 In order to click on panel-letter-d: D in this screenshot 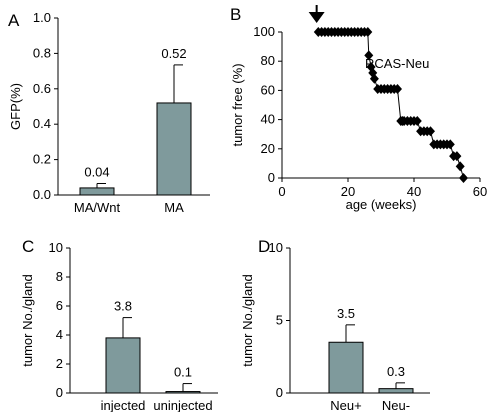, I will do `click(264, 246)`.